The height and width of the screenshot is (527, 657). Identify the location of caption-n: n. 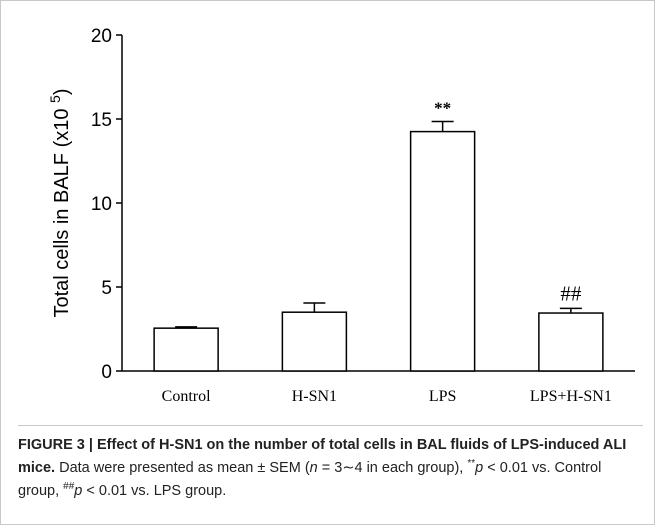
(313, 468).